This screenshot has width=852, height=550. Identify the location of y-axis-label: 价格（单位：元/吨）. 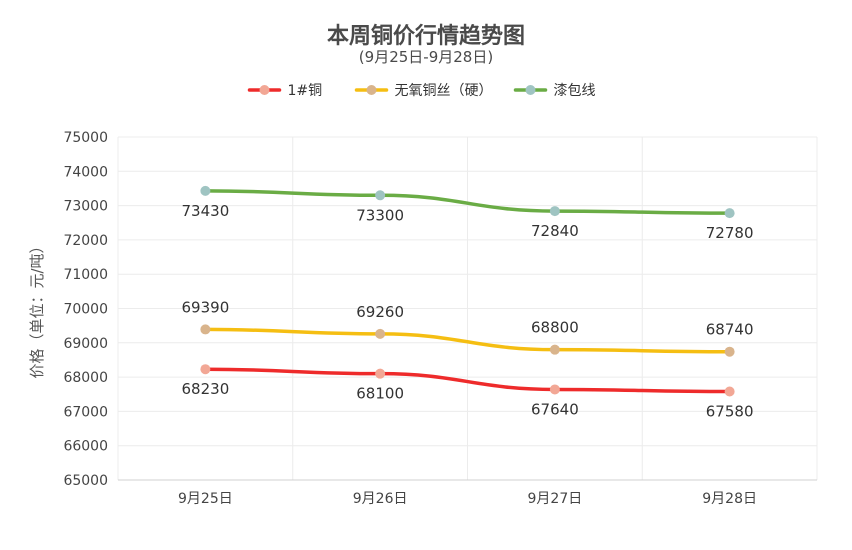
(37, 308).